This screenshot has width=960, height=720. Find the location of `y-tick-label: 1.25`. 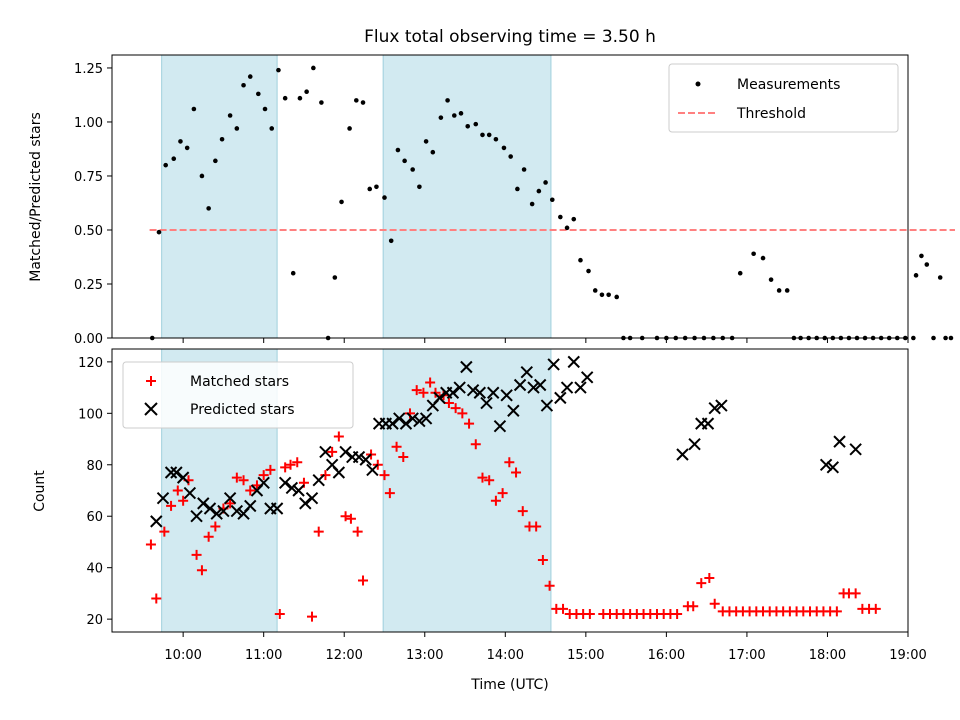

y-tick-label: 1.25 is located at coordinates (88, 69).